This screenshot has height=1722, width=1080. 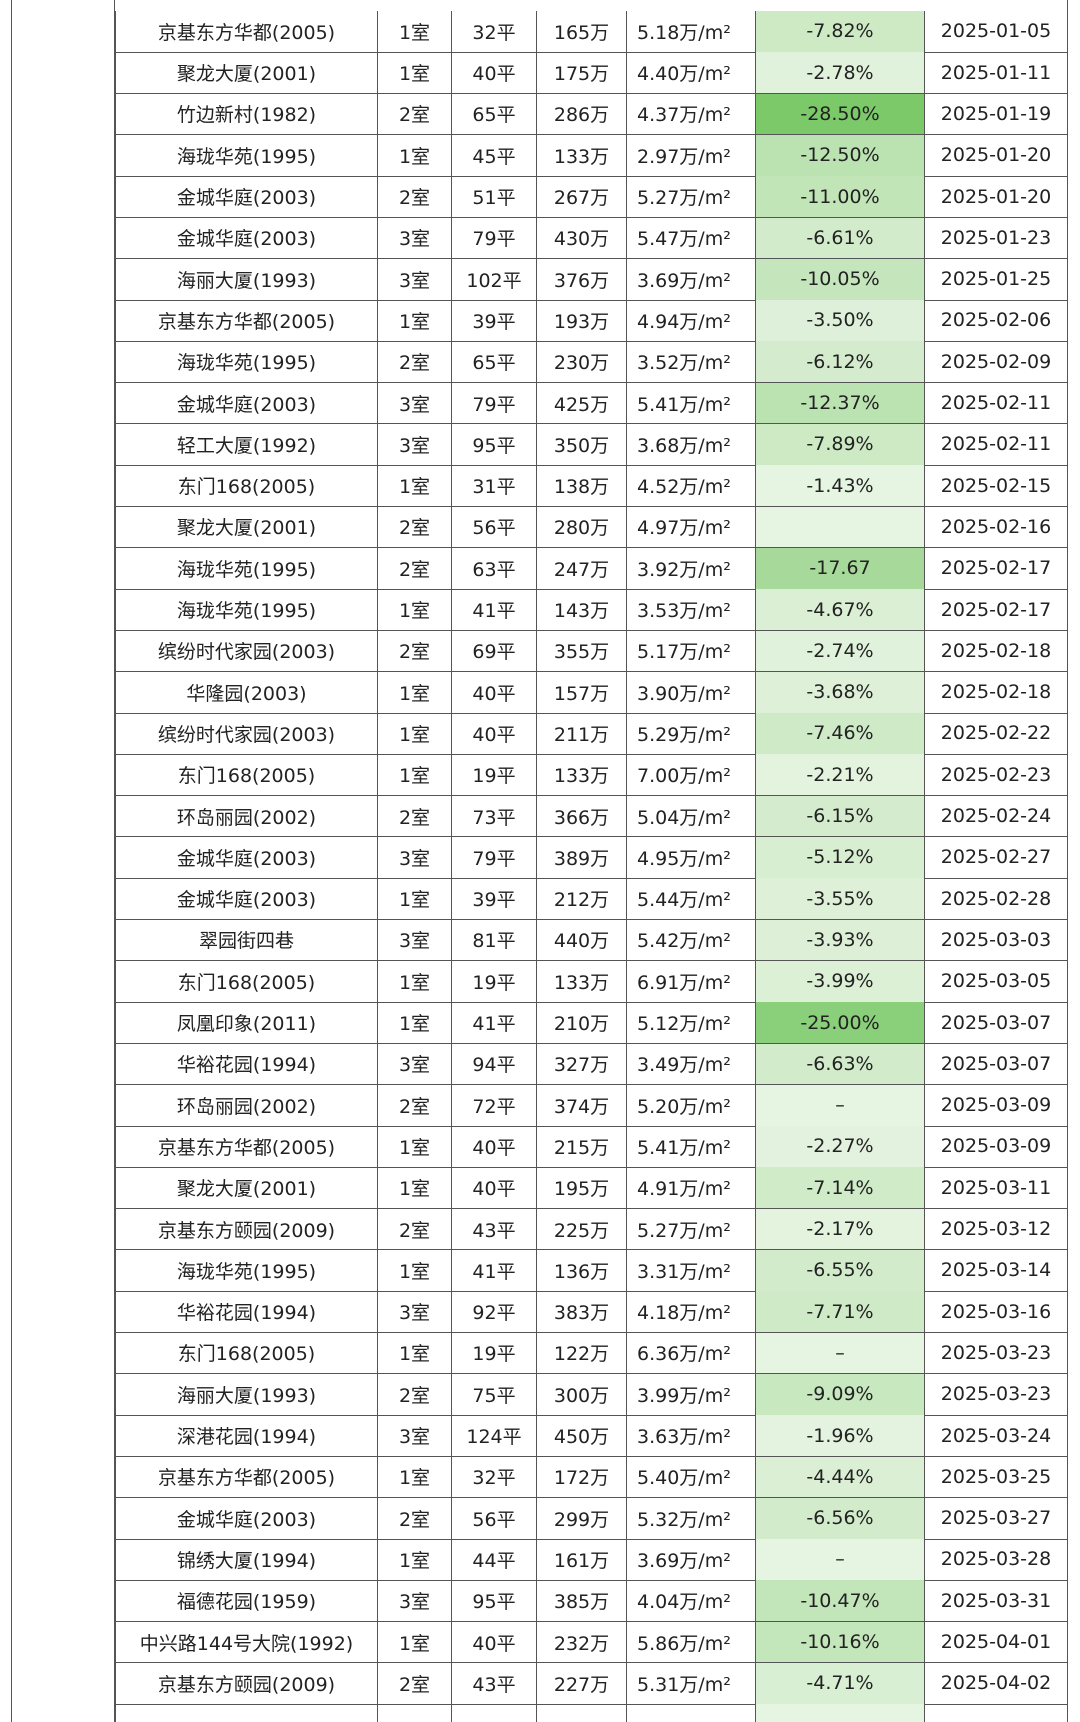 What do you see at coordinates (246, 1147) in the screenshot?
I see `community-cell: 京基东方华都(2005)` at bounding box center [246, 1147].